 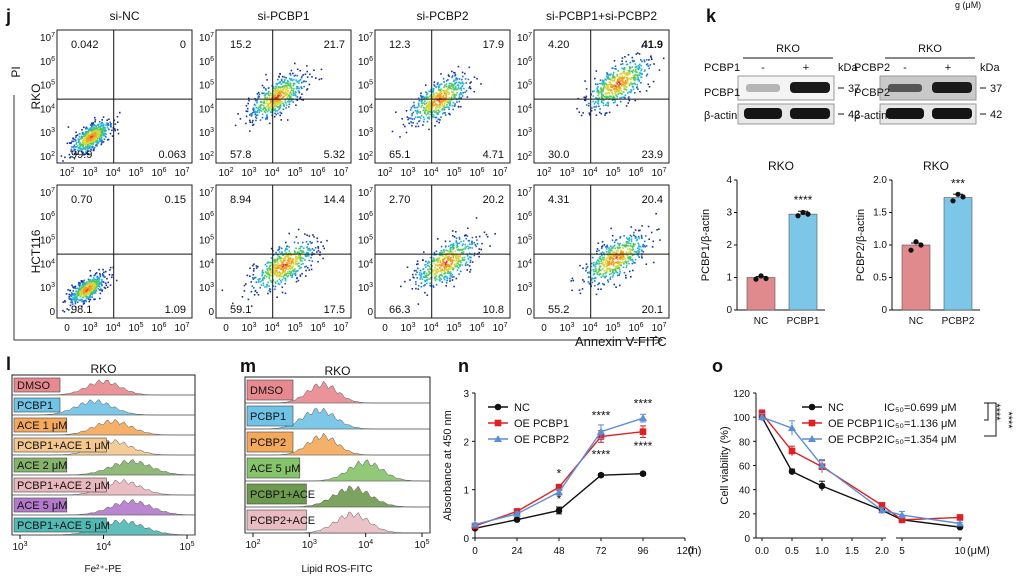 I want to click on flow-quadrant-ul: 2.70, so click(x=399, y=200).